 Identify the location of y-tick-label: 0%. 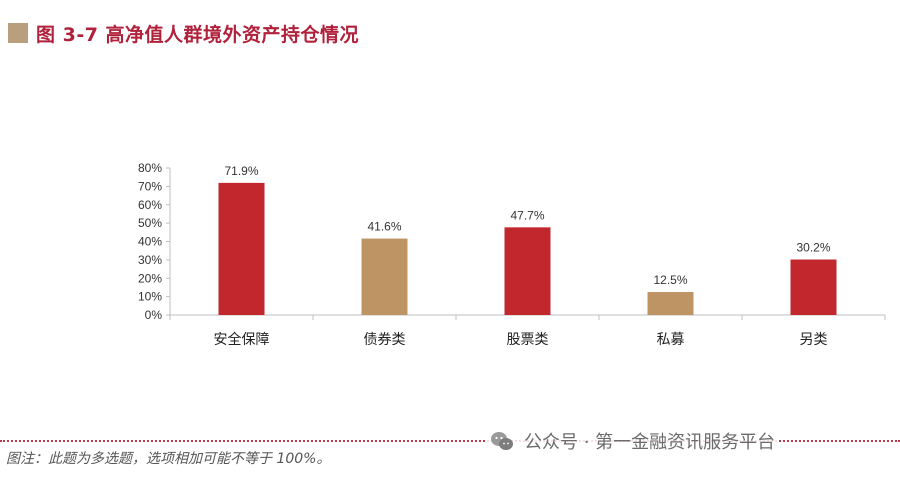
(154, 315).